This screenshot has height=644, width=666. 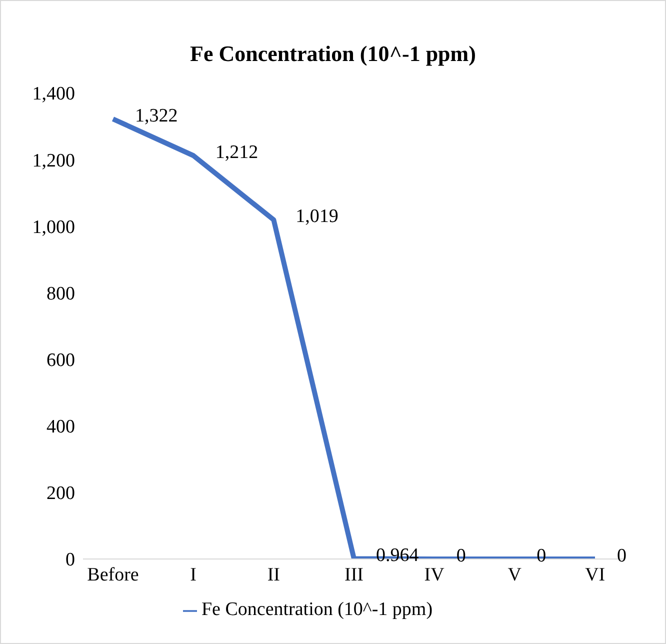 What do you see at coordinates (53, 94) in the screenshot?
I see `y-tick-label: 1,400` at bounding box center [53, 94].